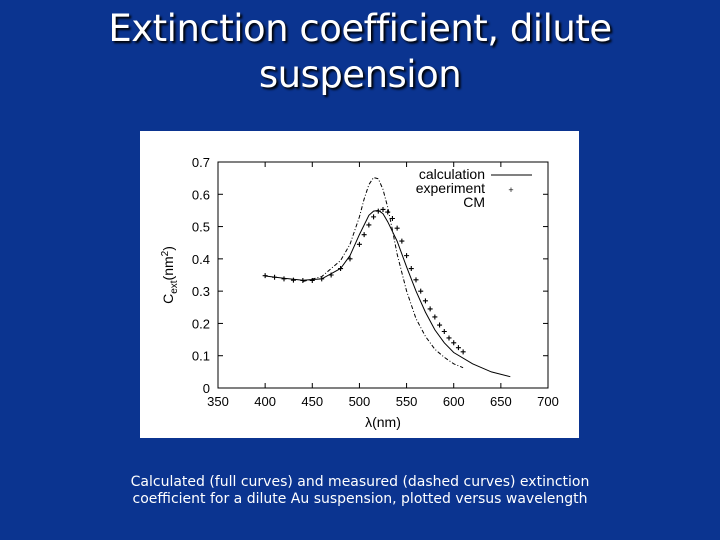  I want to click on y-tick-label: 0.6, so click(201, 194).